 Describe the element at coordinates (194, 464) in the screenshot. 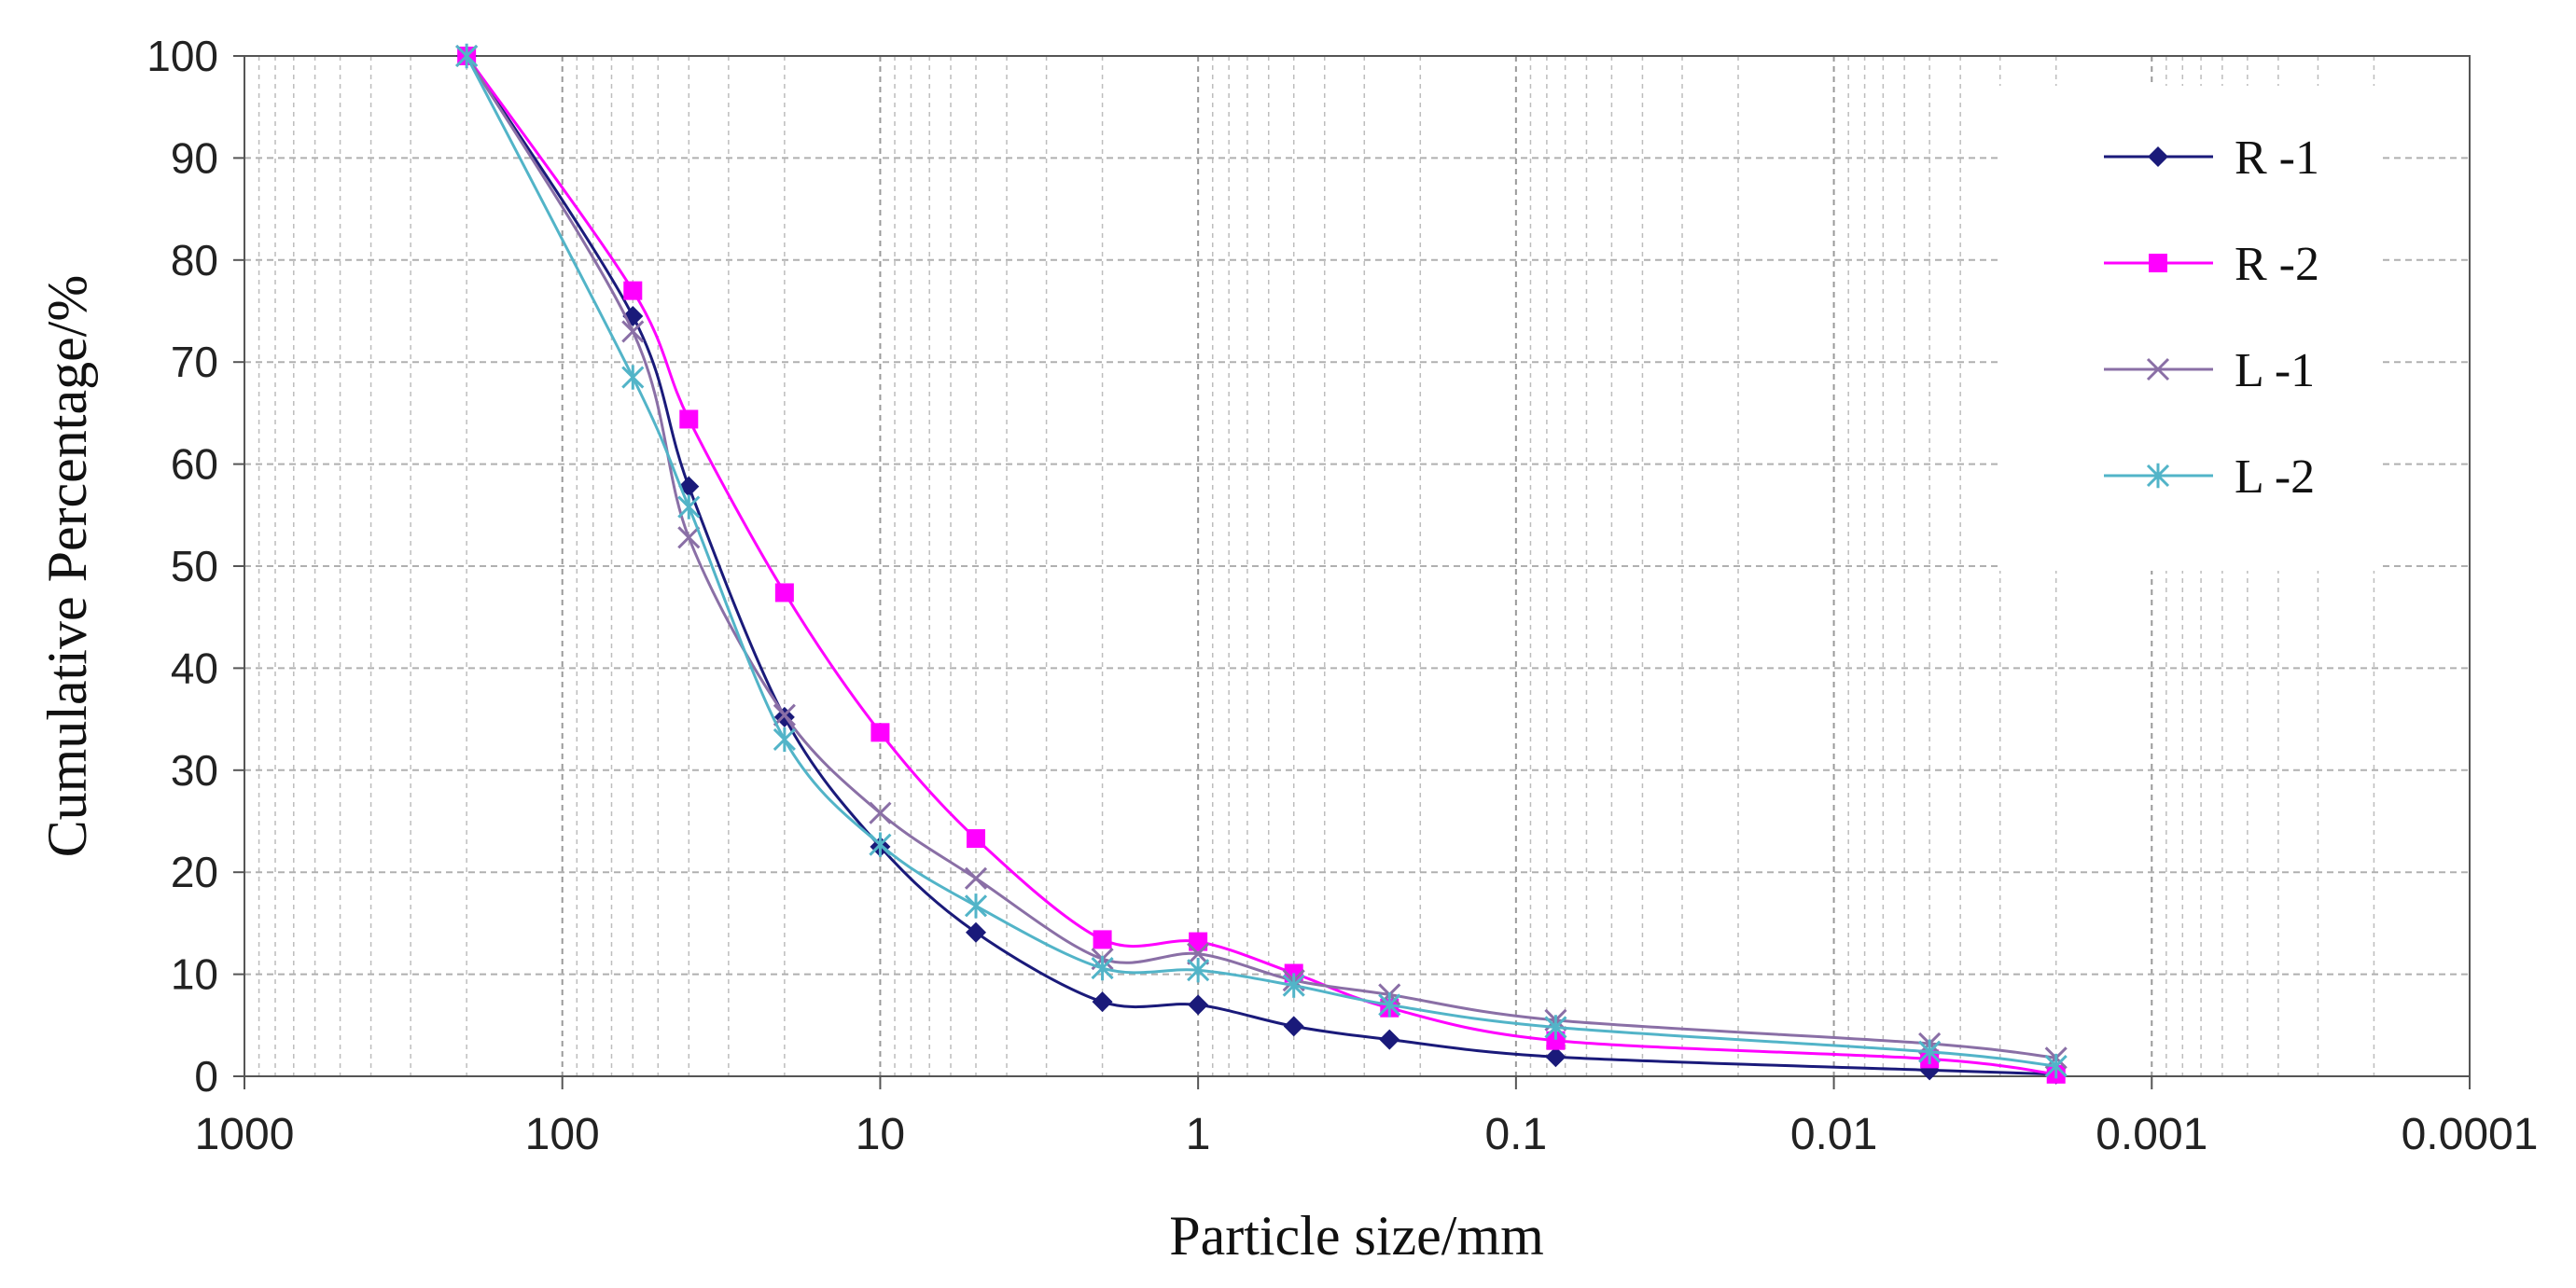

I see `y-tick-label: 60` at that location.